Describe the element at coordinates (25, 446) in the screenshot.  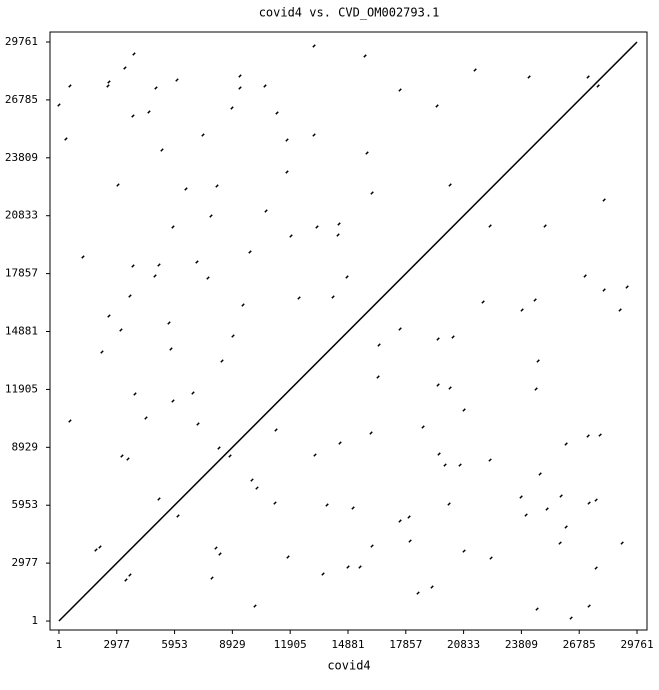
I see `y-tick-label: 8929` at that location.